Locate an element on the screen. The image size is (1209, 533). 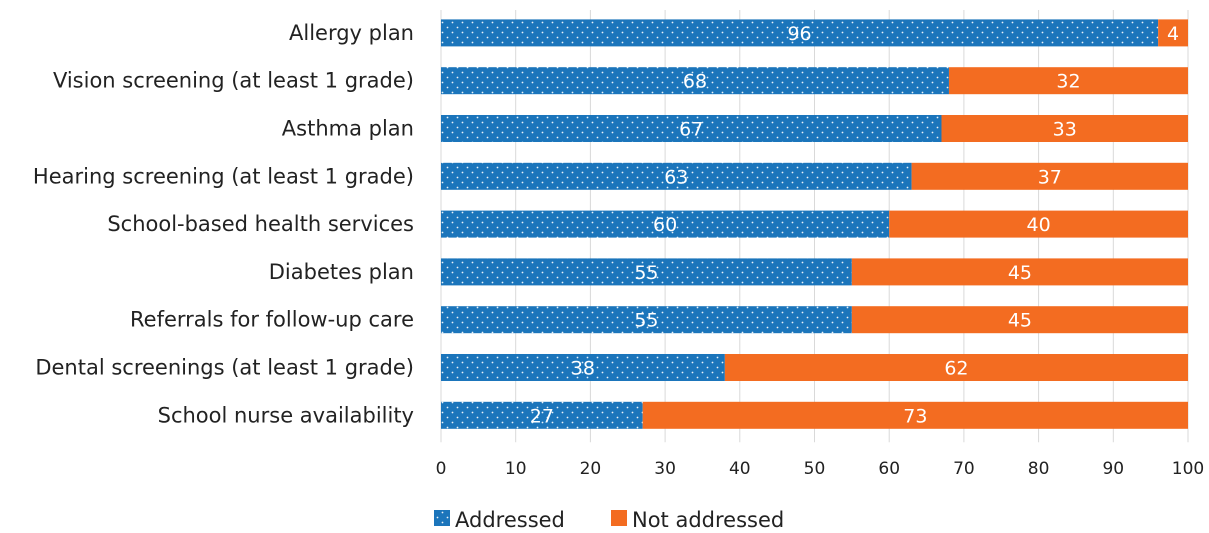
data-label-not-addressed: 32 is located at coordinates (1068, 82).